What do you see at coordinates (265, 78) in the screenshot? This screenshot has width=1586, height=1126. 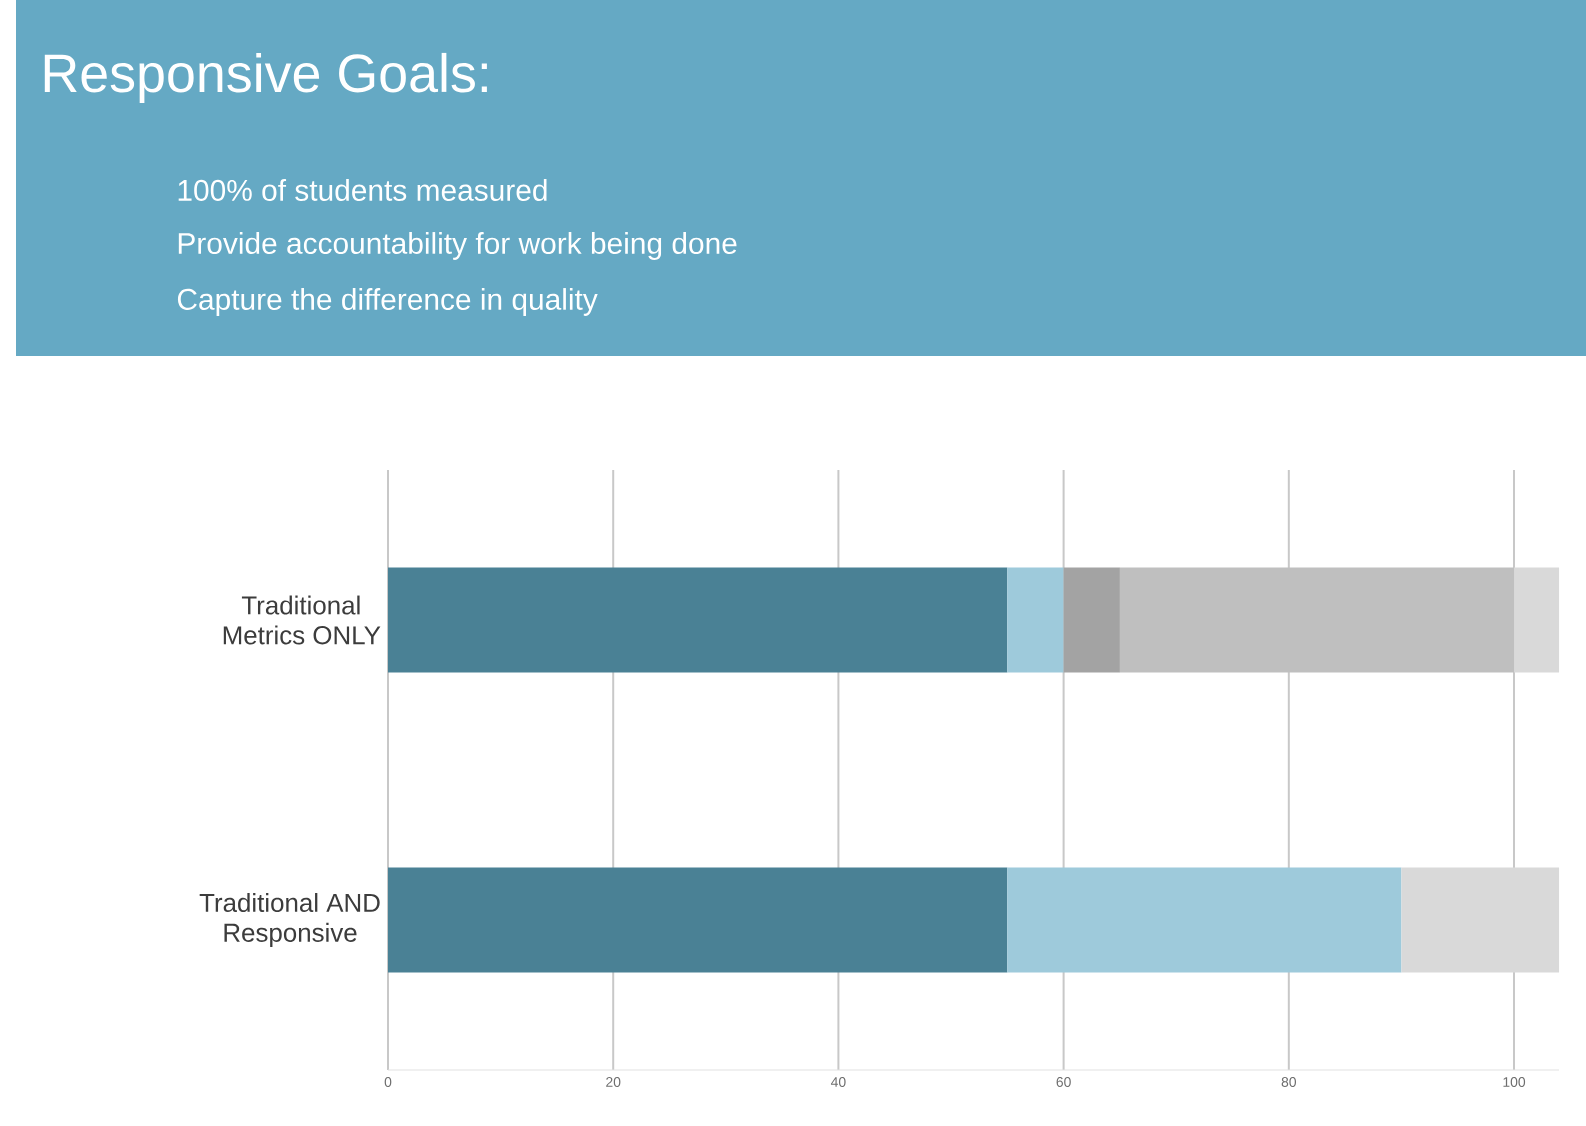 I see `chart-title: Responsive Goals:` at bounding box center [265, 78].